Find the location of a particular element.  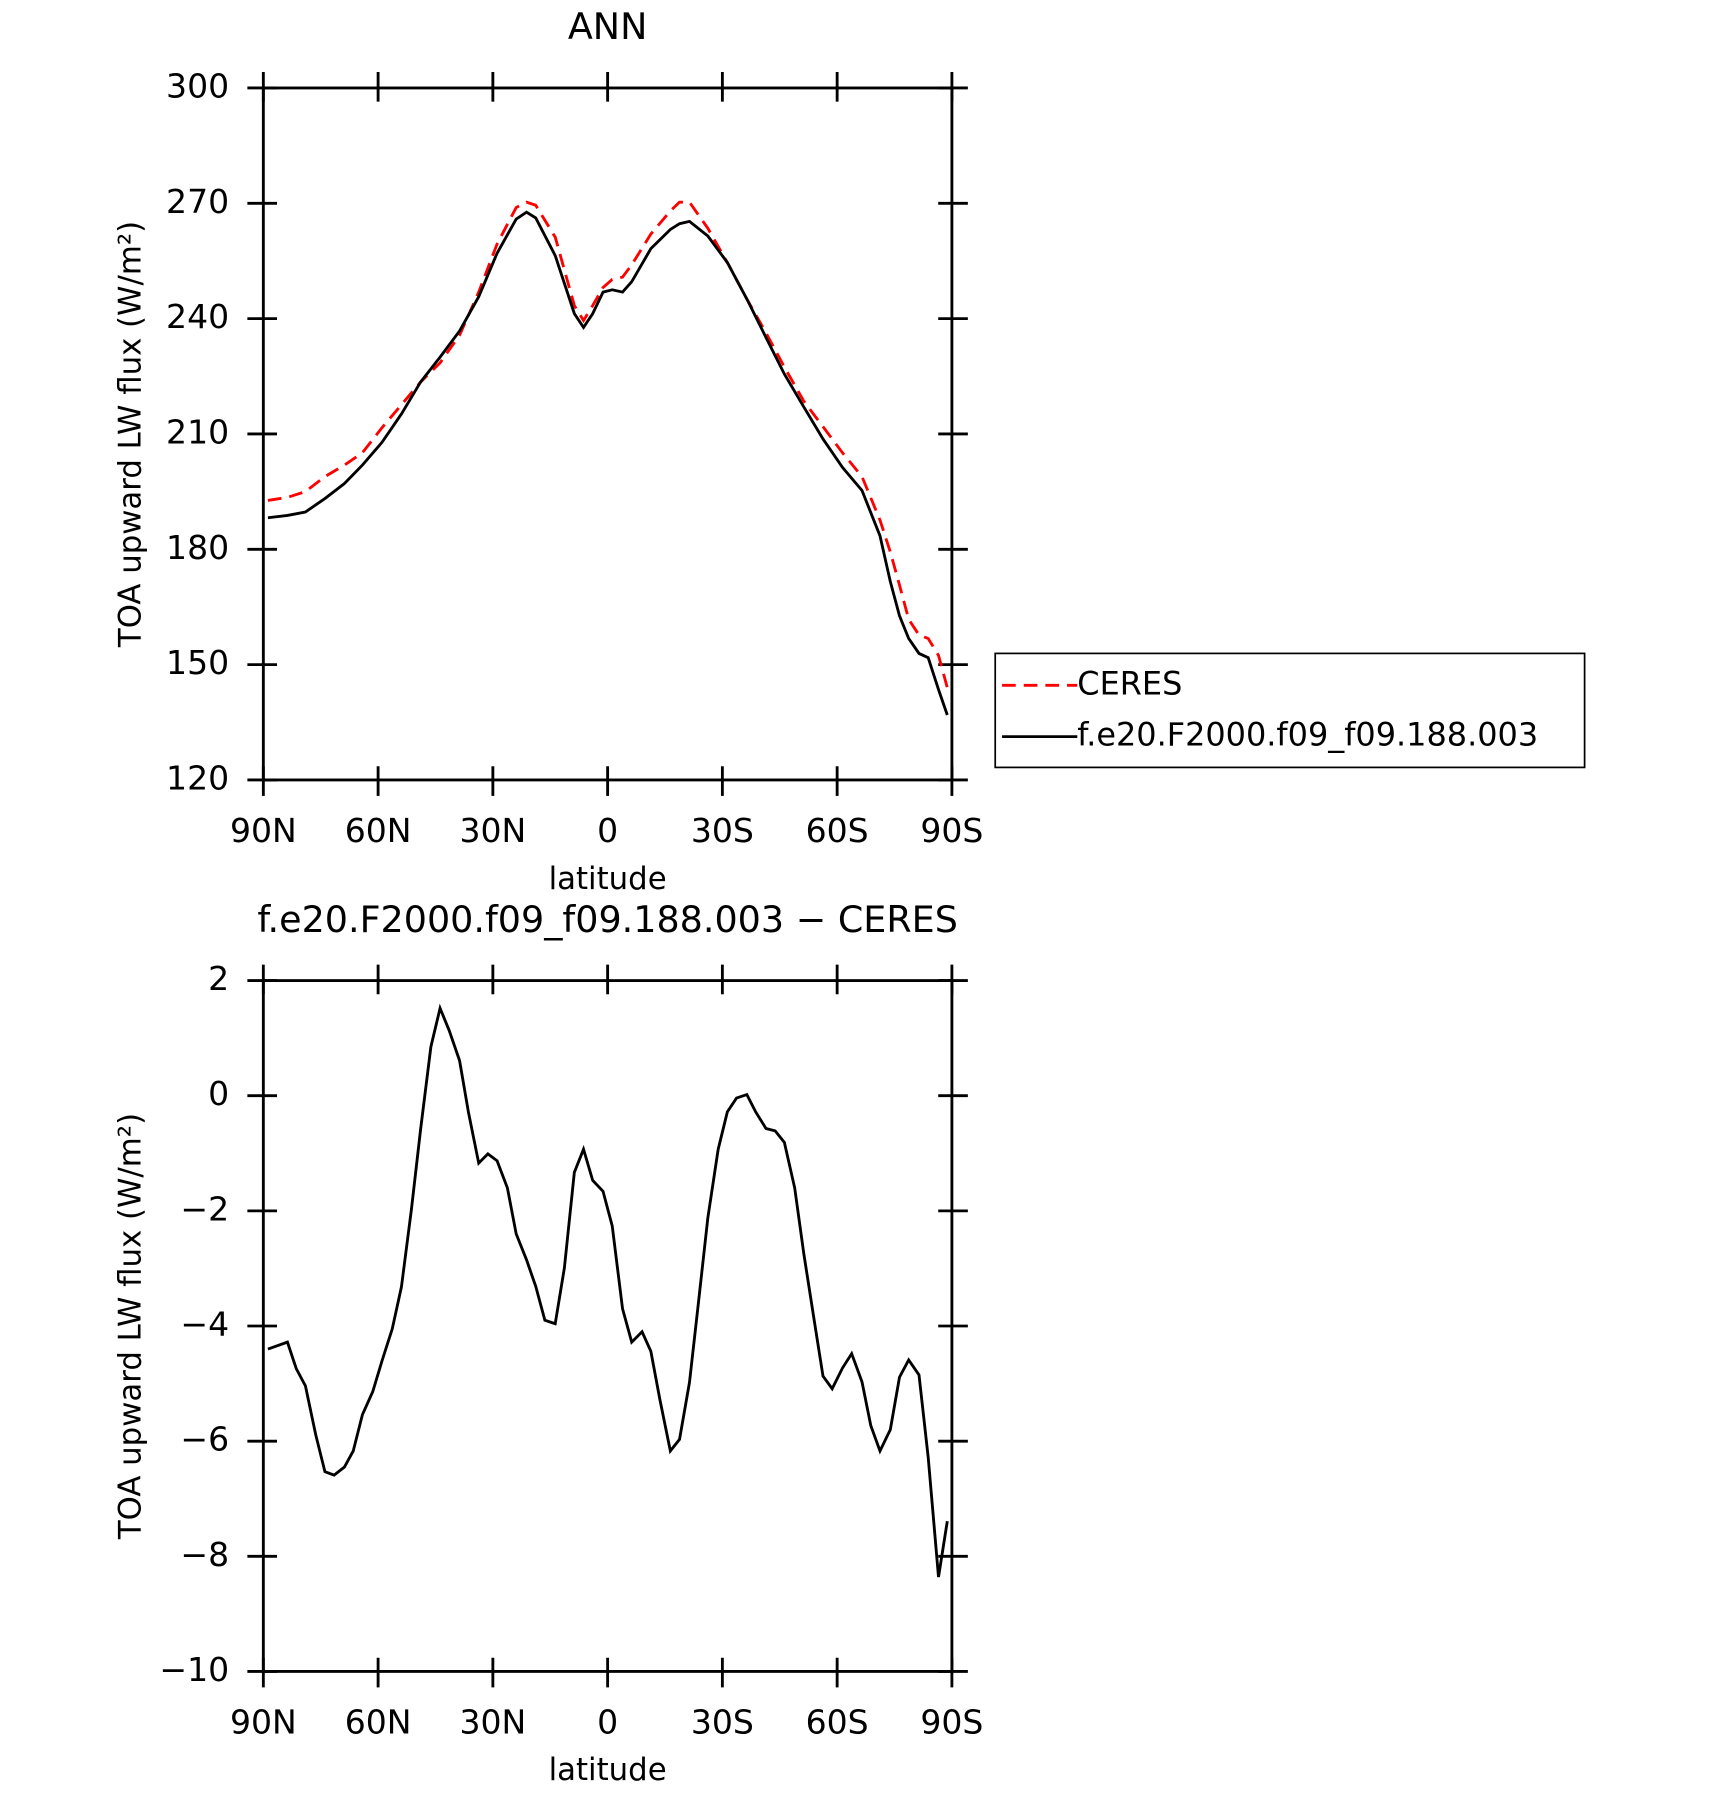

chart-title: ANN is located at coordinates (608, 26).